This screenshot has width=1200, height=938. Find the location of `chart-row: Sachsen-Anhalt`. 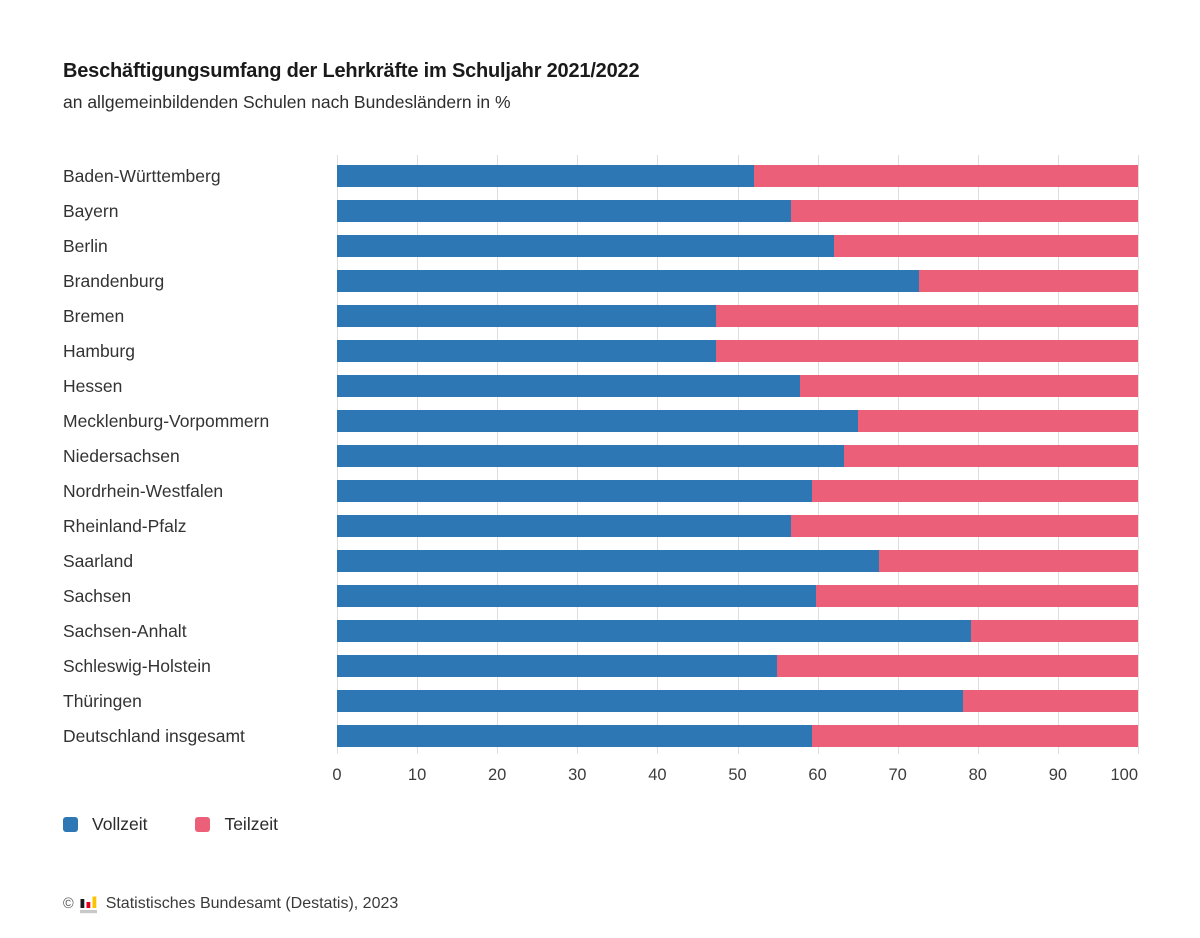

chart-row: Sachsen-Anhalt is located at coordinates (600, 637).